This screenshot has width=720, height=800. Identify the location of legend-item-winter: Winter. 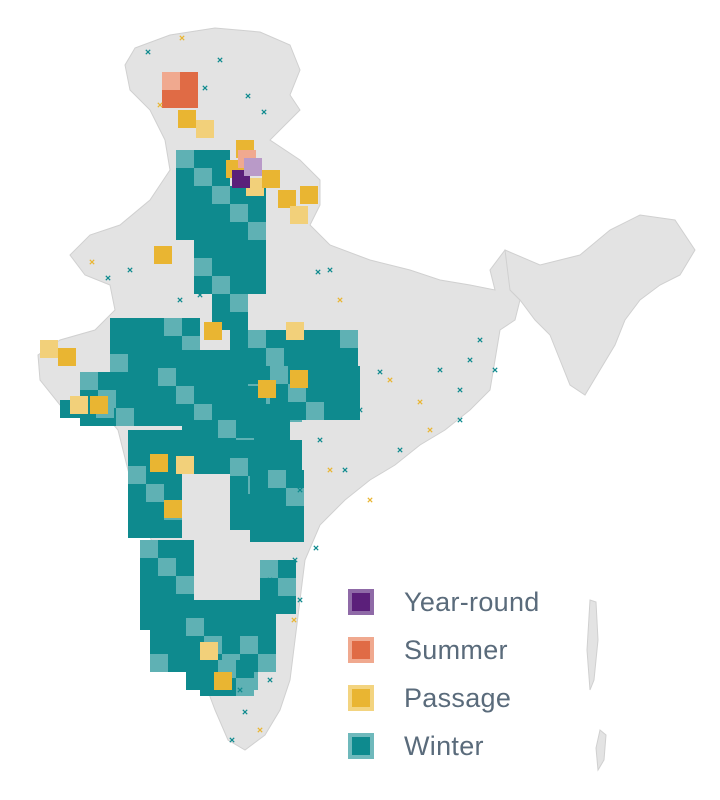
(498, 746).